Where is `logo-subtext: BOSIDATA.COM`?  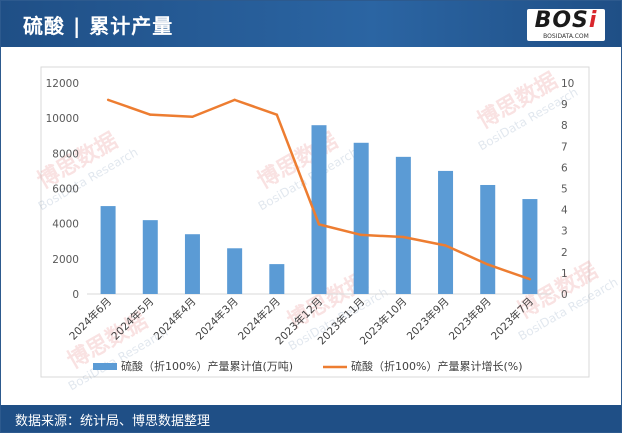 logo-subtext: BOSIDATA.COM is located at coordinates (566, 36).